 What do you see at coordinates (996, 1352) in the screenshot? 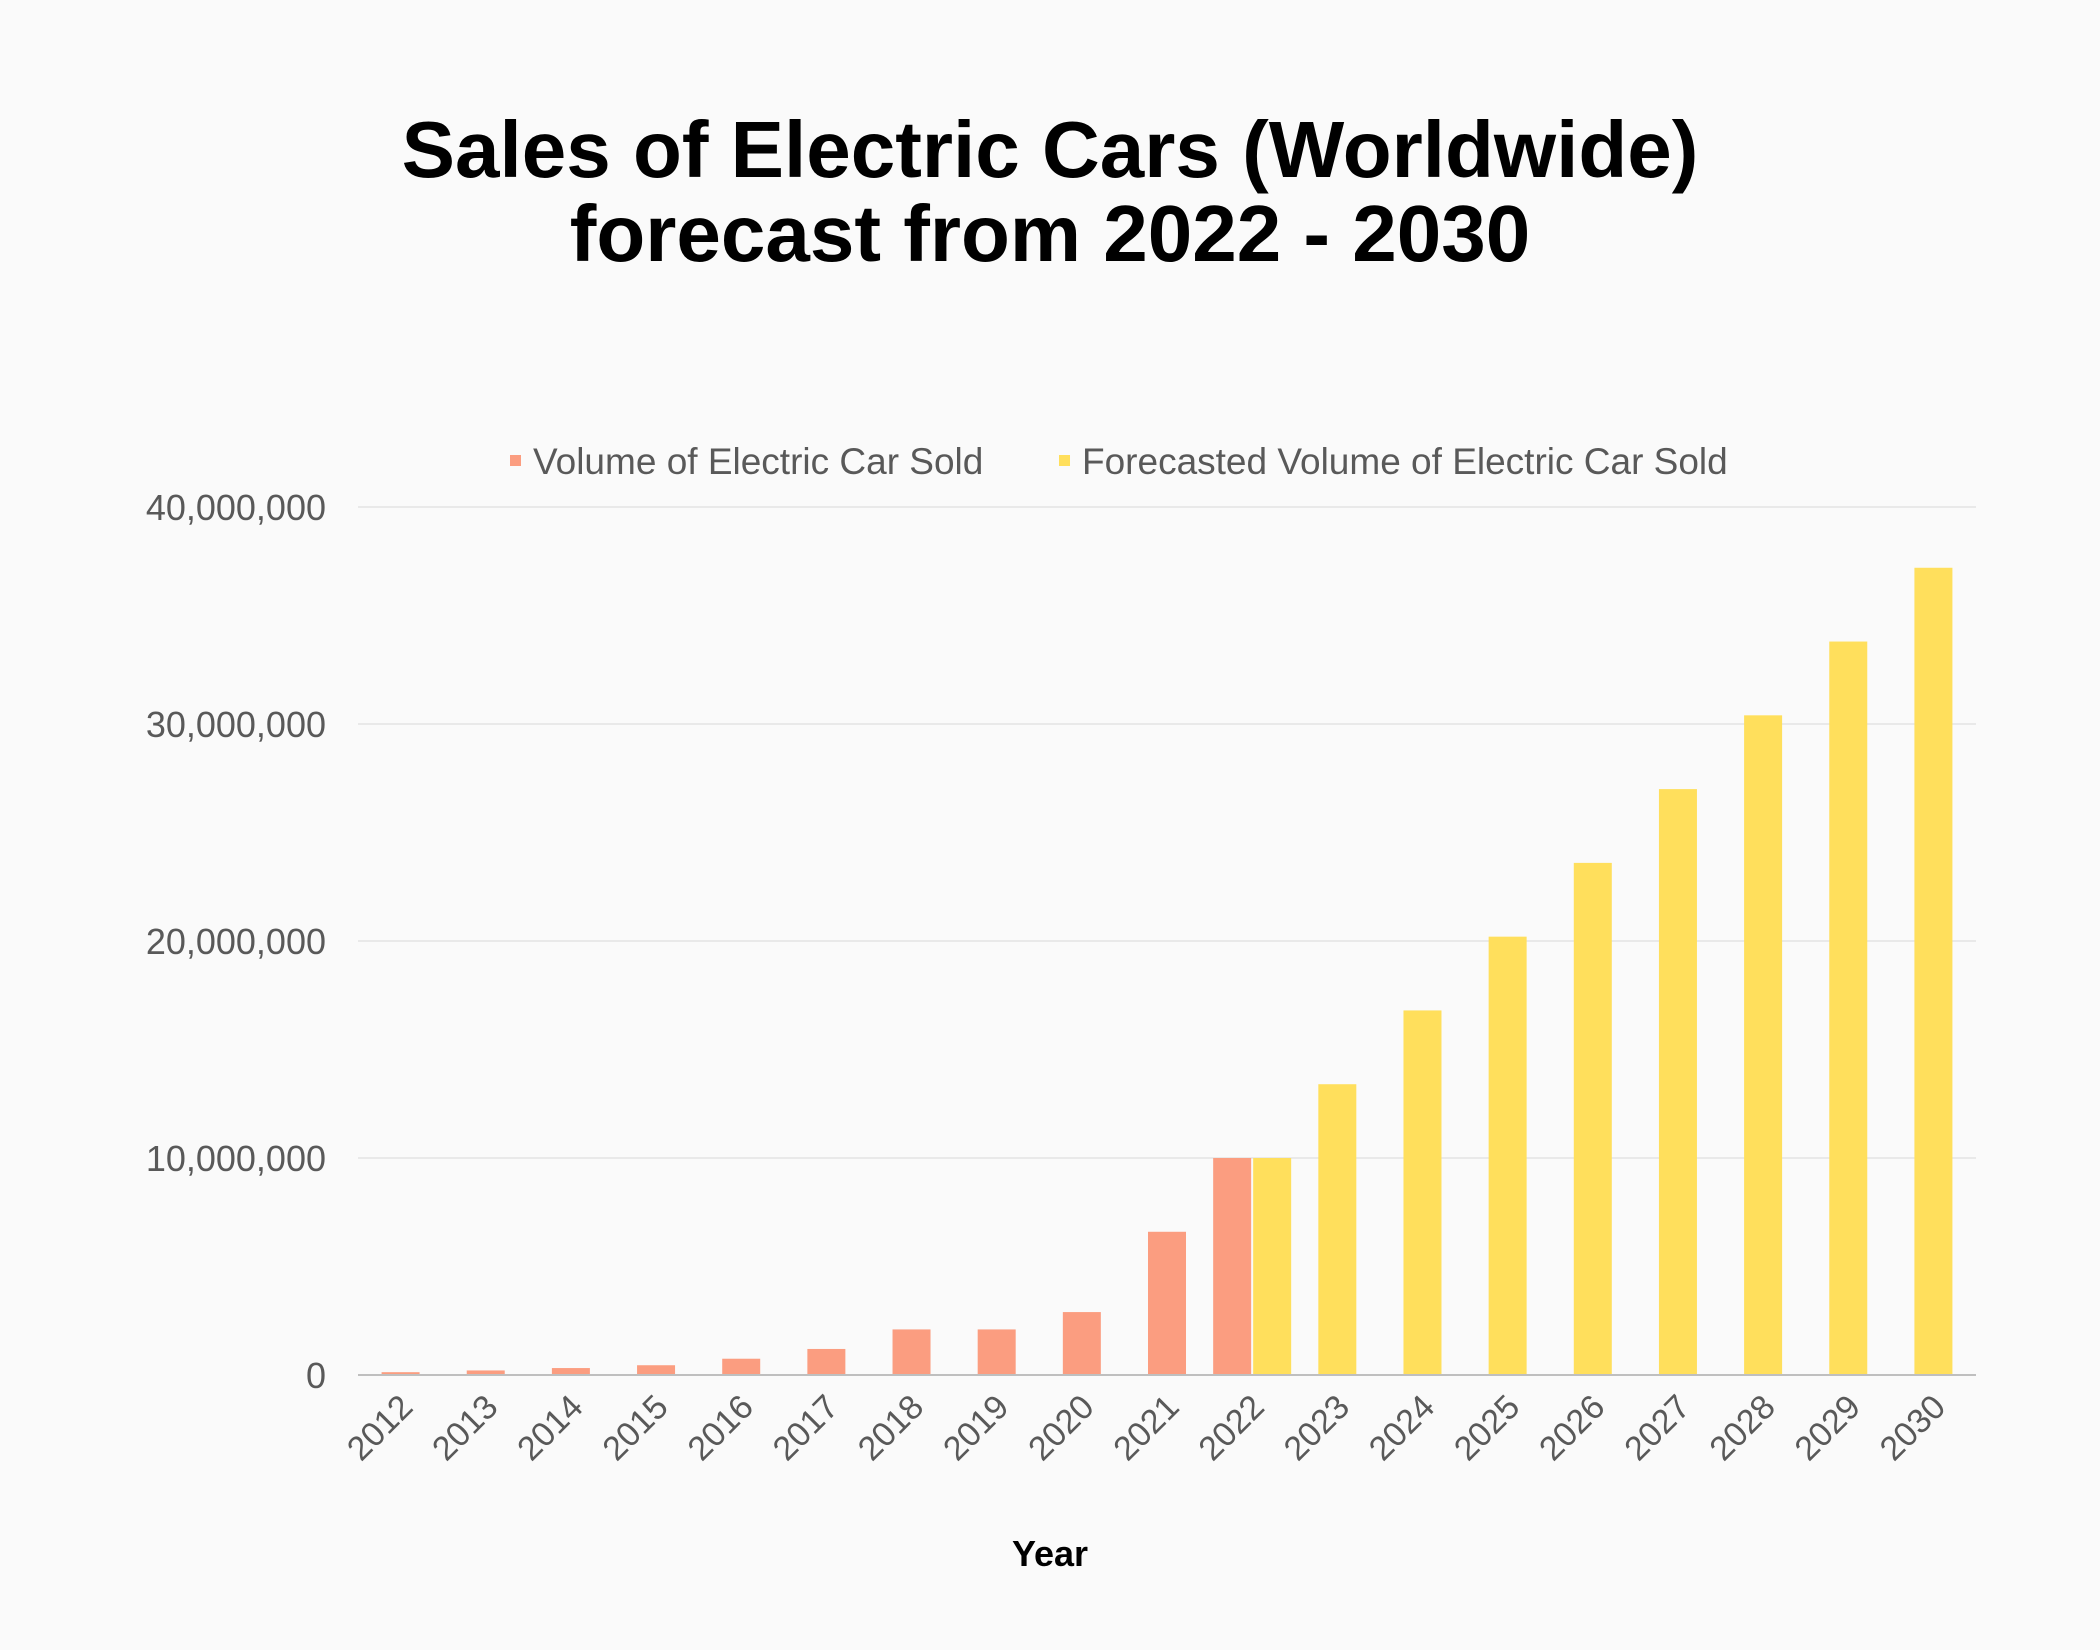
I see `bar-actual-2019` at bounding box center [996, 1352].